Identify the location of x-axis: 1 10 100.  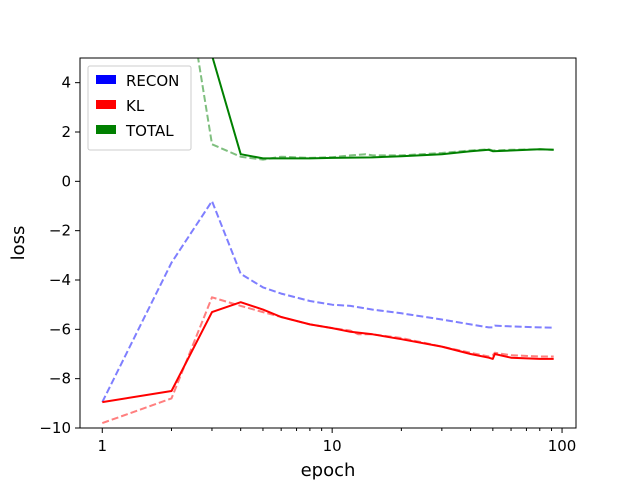
(337, 441).